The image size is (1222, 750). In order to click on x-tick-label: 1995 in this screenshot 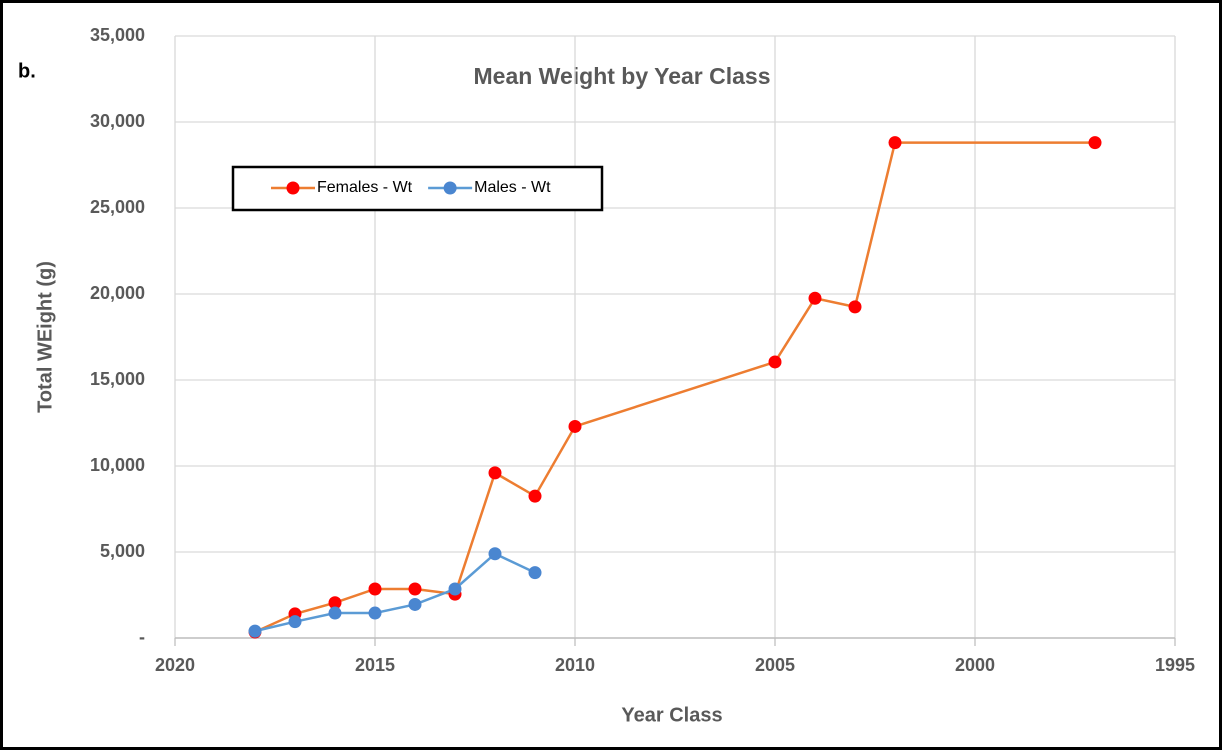, I will do `click(1175, 665)`.